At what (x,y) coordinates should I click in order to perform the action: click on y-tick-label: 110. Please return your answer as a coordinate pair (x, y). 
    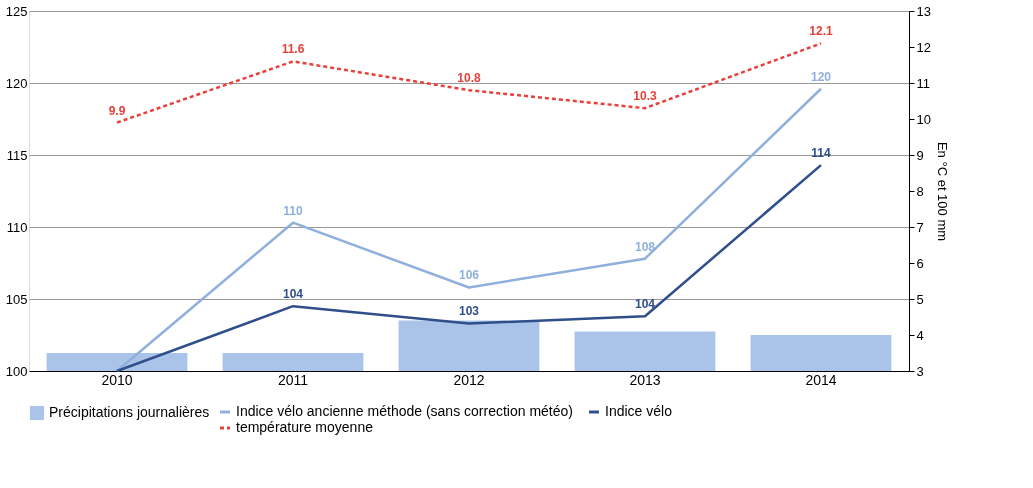
    Looking at the image, I should click on (17, 227).